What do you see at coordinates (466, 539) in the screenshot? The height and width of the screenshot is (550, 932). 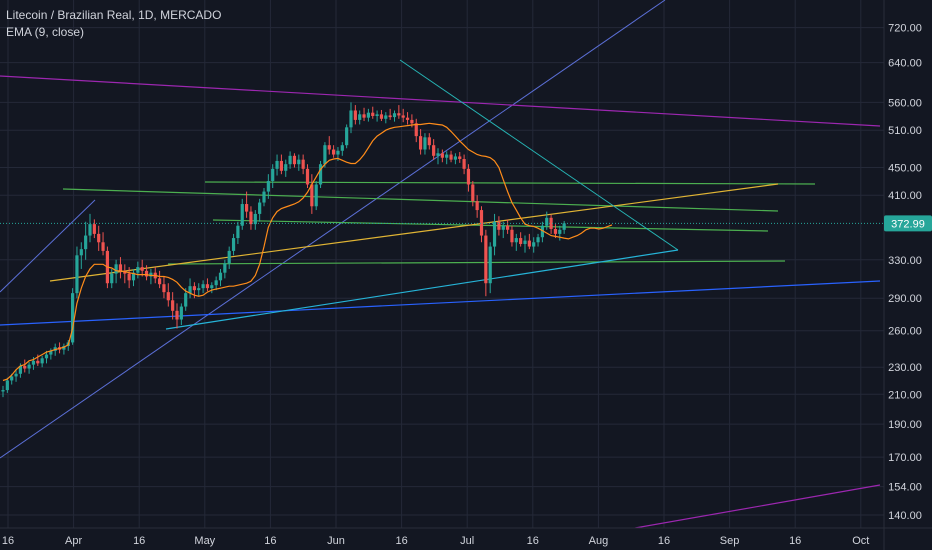 I see `time-axis` at bounding box center [466, 539].